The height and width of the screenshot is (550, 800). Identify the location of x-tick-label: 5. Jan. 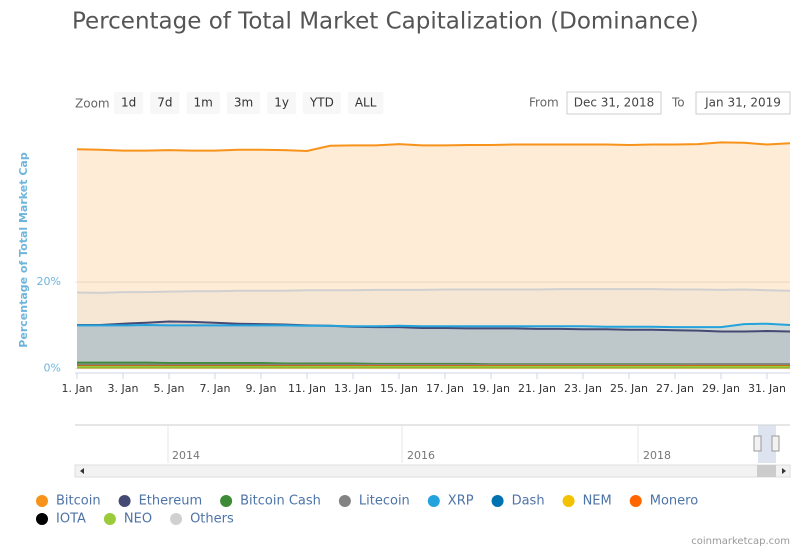
(169, 388).